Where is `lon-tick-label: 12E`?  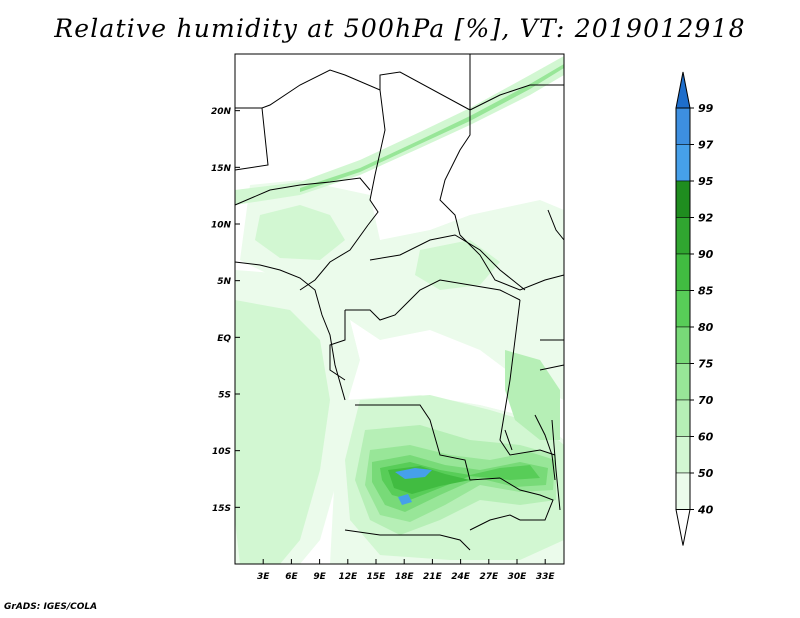 lon-tick-label: 12E is located at coordinates (348, 577).